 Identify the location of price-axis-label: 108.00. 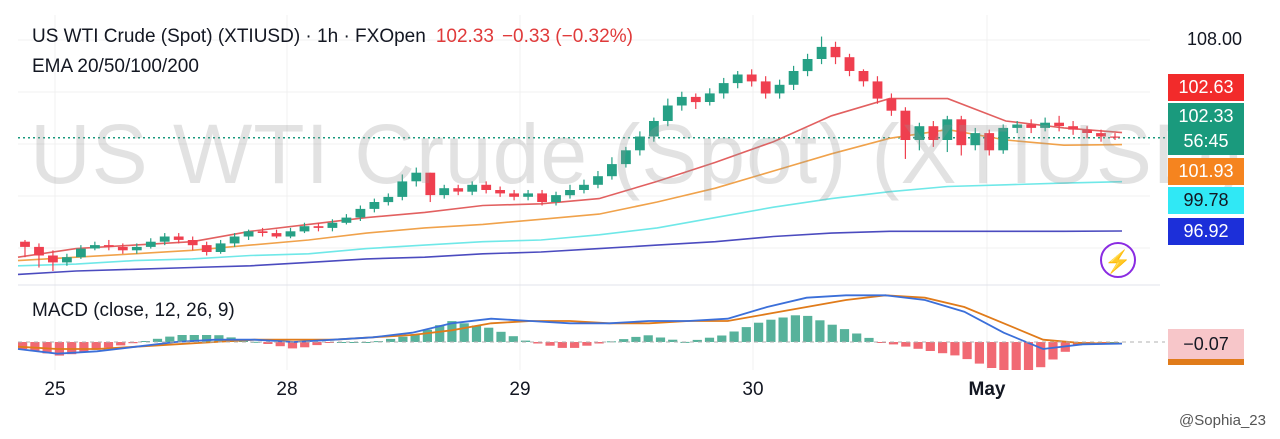
(1214, 39).